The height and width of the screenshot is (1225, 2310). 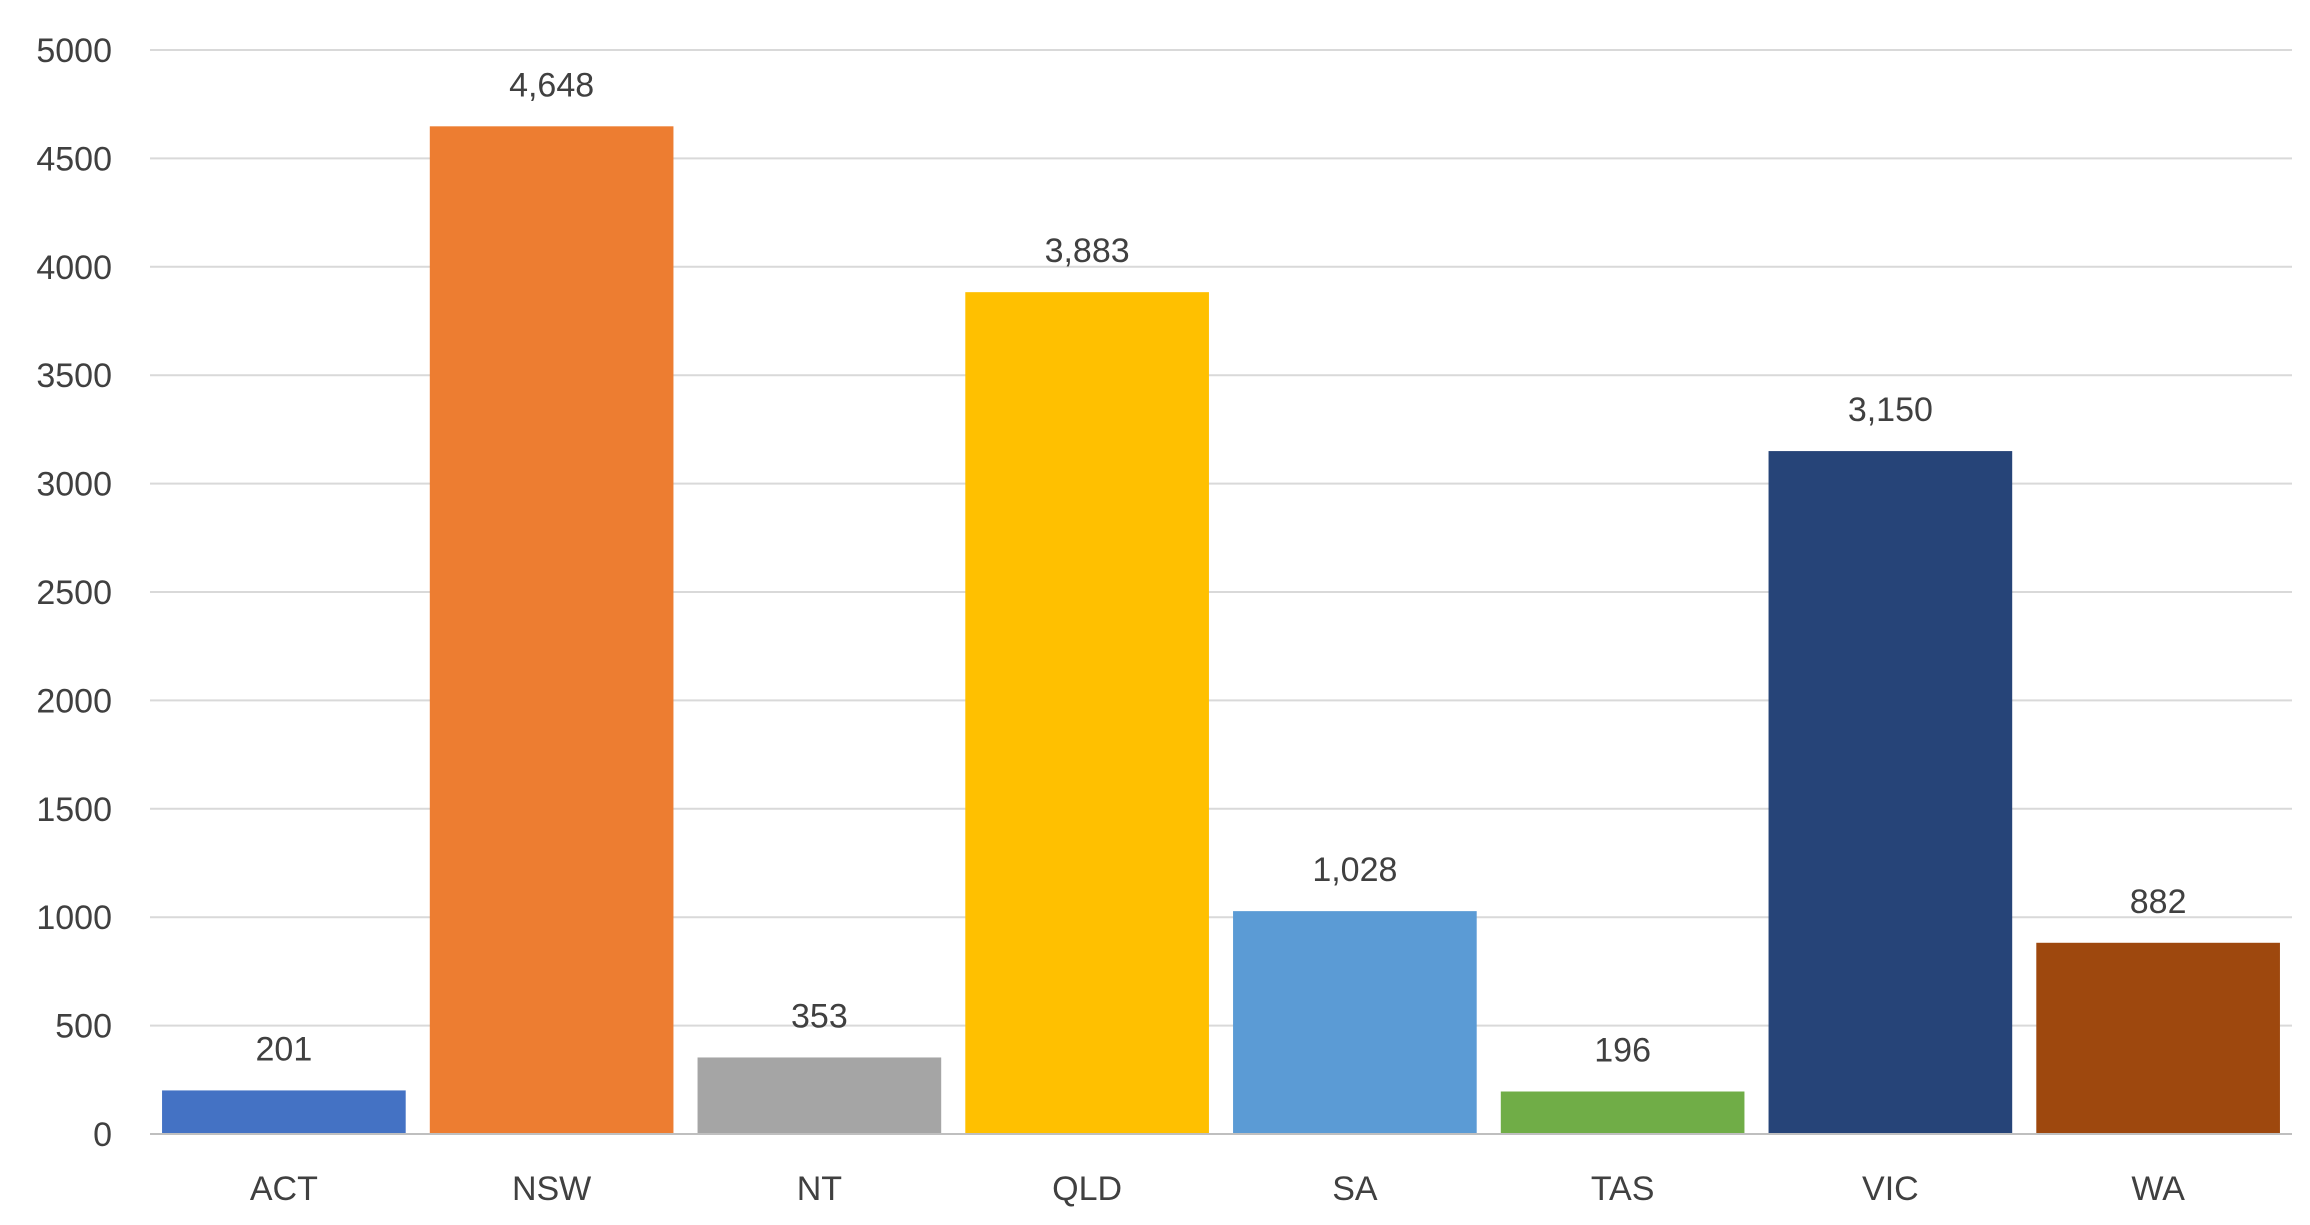 What do you see at coordinates (74, 51) in the screenshot?
I see `y-tick-label: 5000` at bounding box center [74, 51].